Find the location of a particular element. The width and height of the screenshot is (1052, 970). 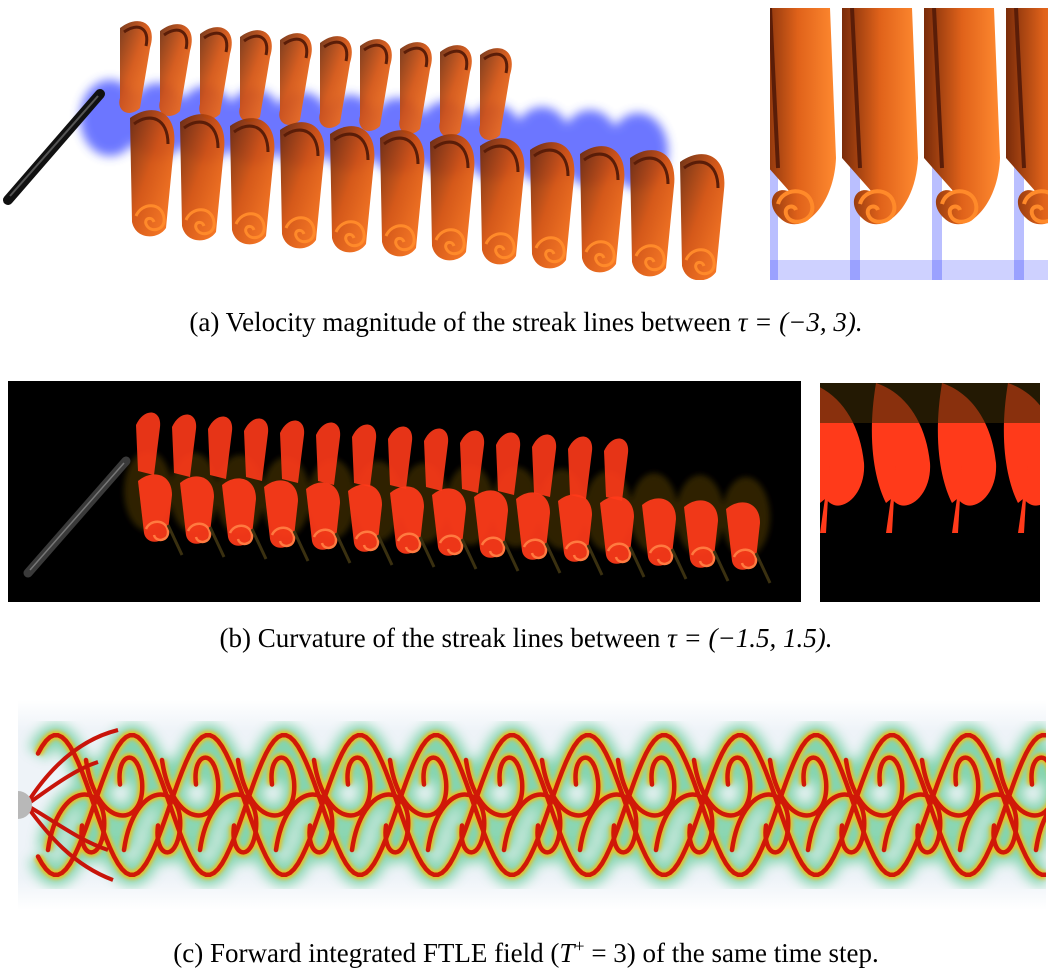

caption-b-math: τ = (−1.5, 1.5). is located at coordinates (750, 638).